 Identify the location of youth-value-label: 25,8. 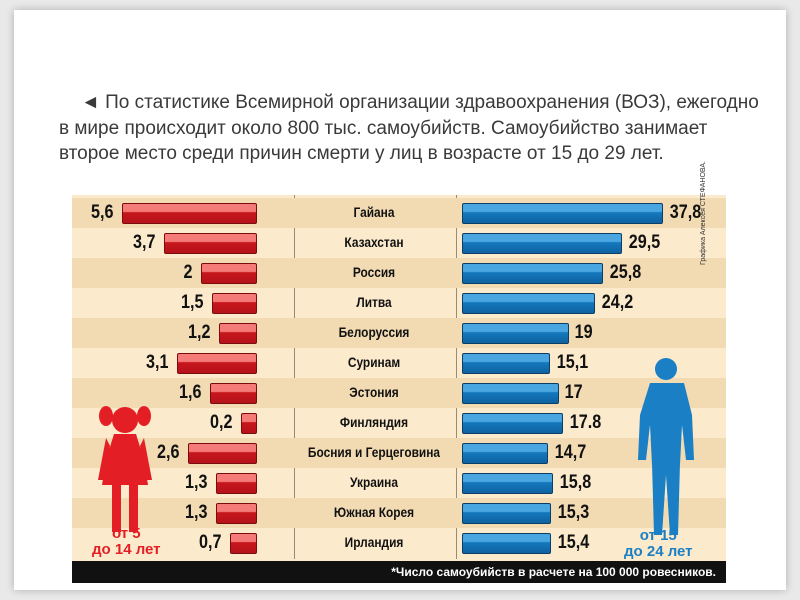
(625, 272).